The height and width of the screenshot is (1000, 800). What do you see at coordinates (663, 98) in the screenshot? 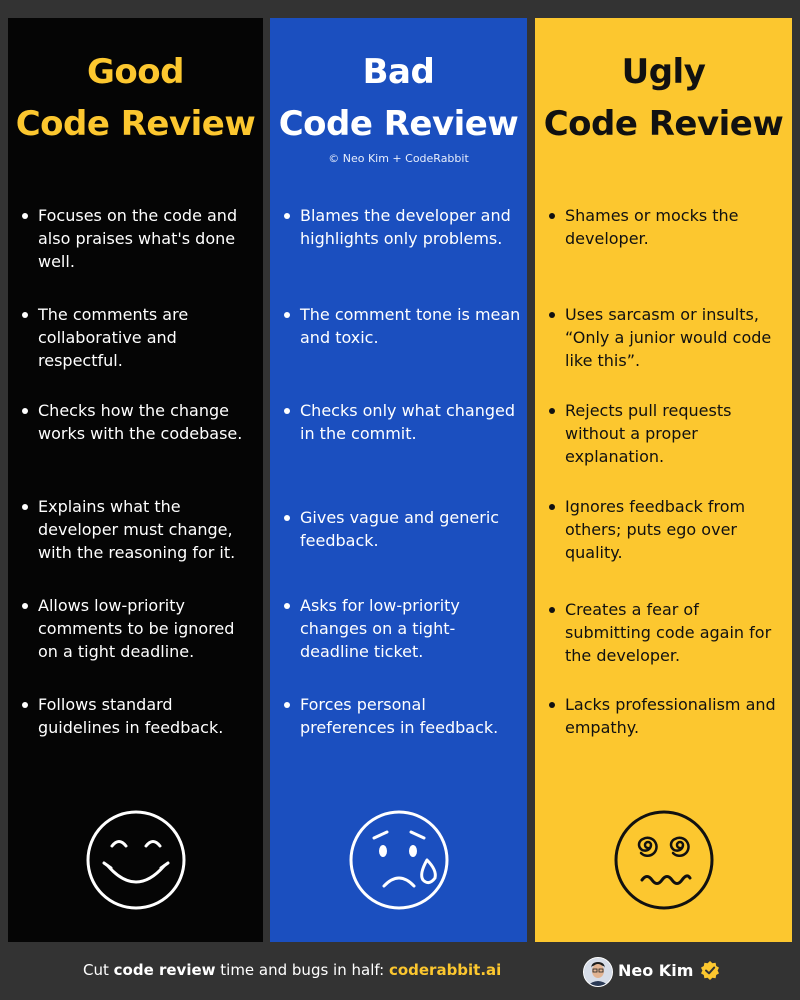
I see `ugly-title: Ugly Code Review` at bounding box center [663, 98].